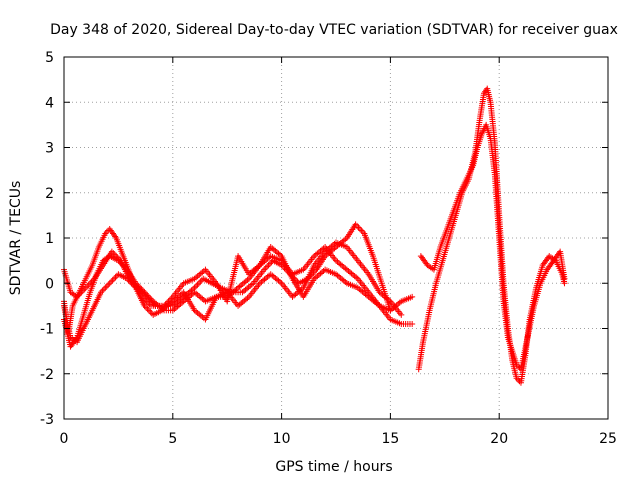  Describe the element at coordinates (47, 375) in the screenshot. I see `y-tick-label: -2` at that location.